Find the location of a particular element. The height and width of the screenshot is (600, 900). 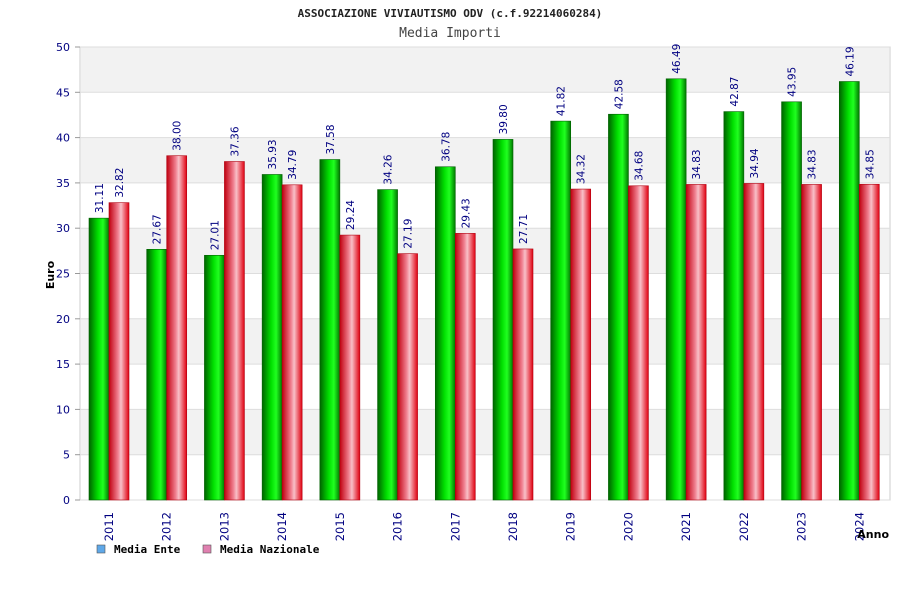

bar-media-ente-2020 is located at coordinates (618, 307).